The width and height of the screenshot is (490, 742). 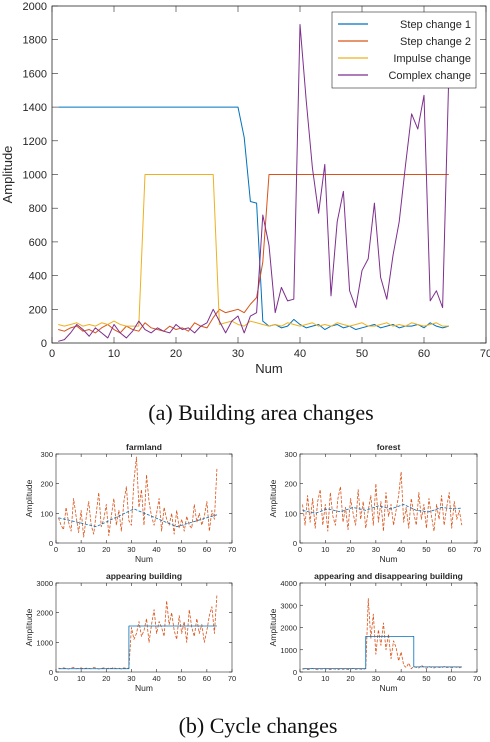 What do you see at coordinates (429, 76) in the screenshot?
I see `legend-entry: Complex change` at bounding box center [429, 76].